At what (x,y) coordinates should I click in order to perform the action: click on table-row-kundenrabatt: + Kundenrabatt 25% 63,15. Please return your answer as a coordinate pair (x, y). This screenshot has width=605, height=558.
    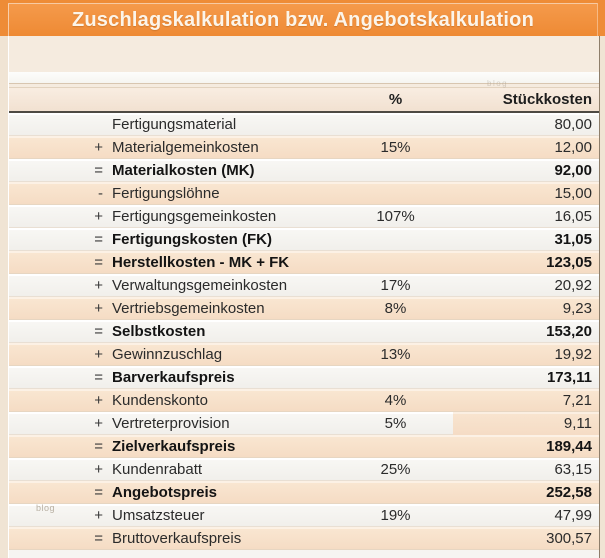
    Looking at the image, I should click on (304, 469).